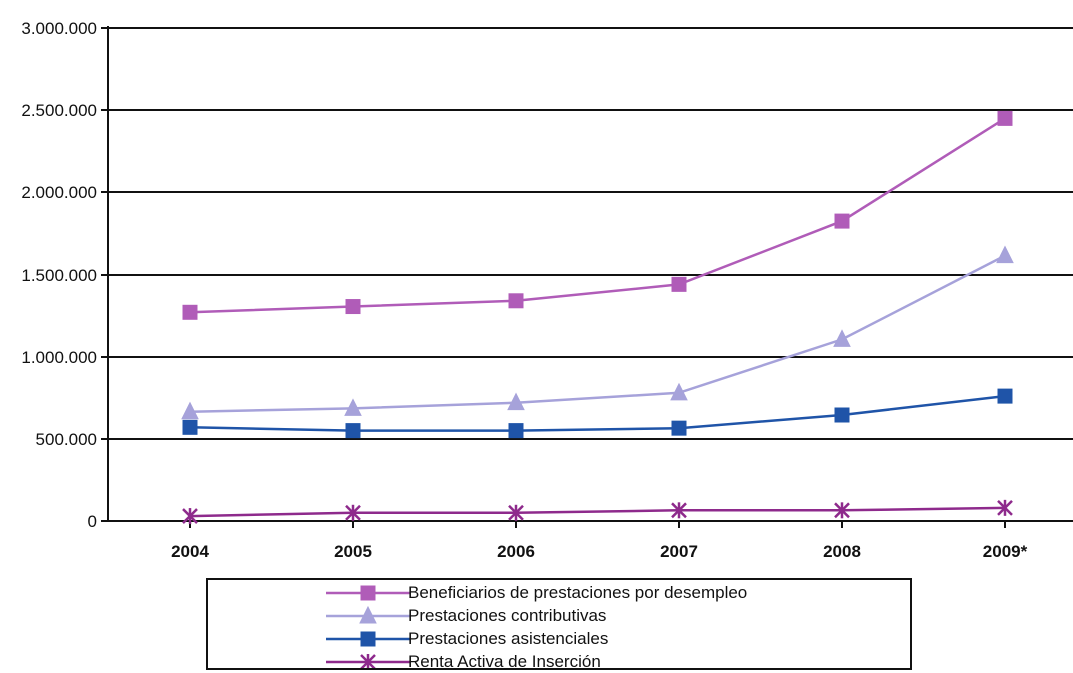 This screenshot has width=1073, height=673. I want to click on x-tick-label: 2006, so click(516, 551).